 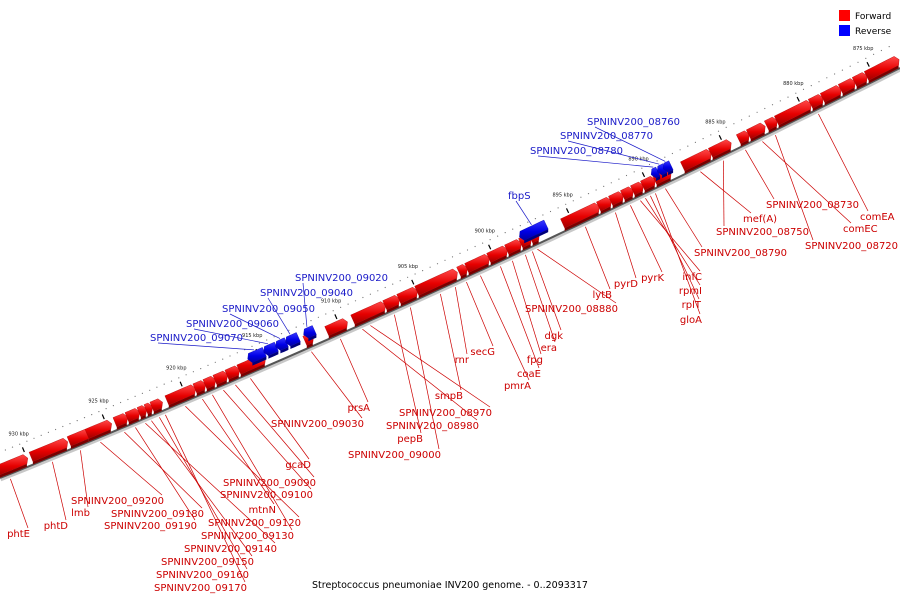 I want to click on gene-label-comea: comEA, so click(x=877, y=217).